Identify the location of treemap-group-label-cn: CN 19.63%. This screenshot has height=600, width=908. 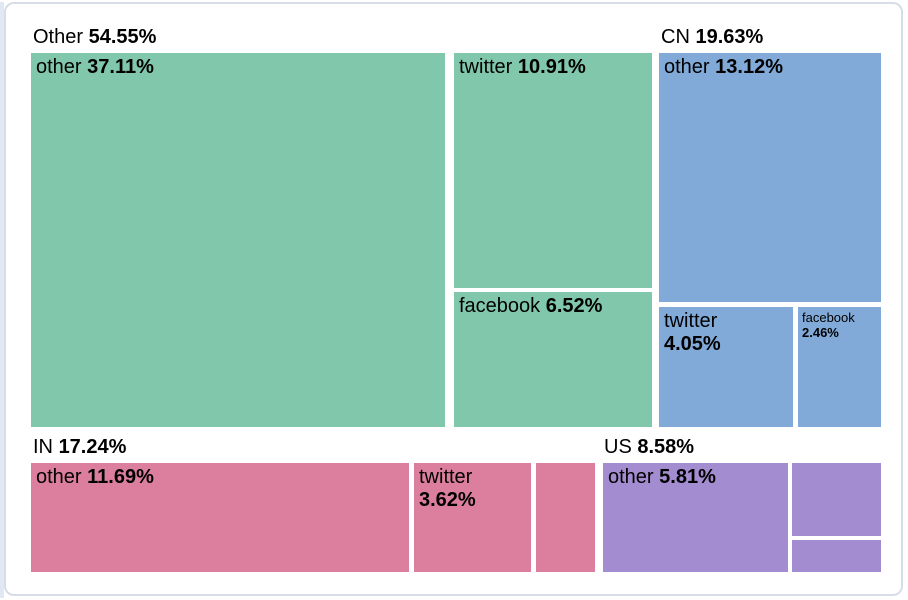
(712, 37).